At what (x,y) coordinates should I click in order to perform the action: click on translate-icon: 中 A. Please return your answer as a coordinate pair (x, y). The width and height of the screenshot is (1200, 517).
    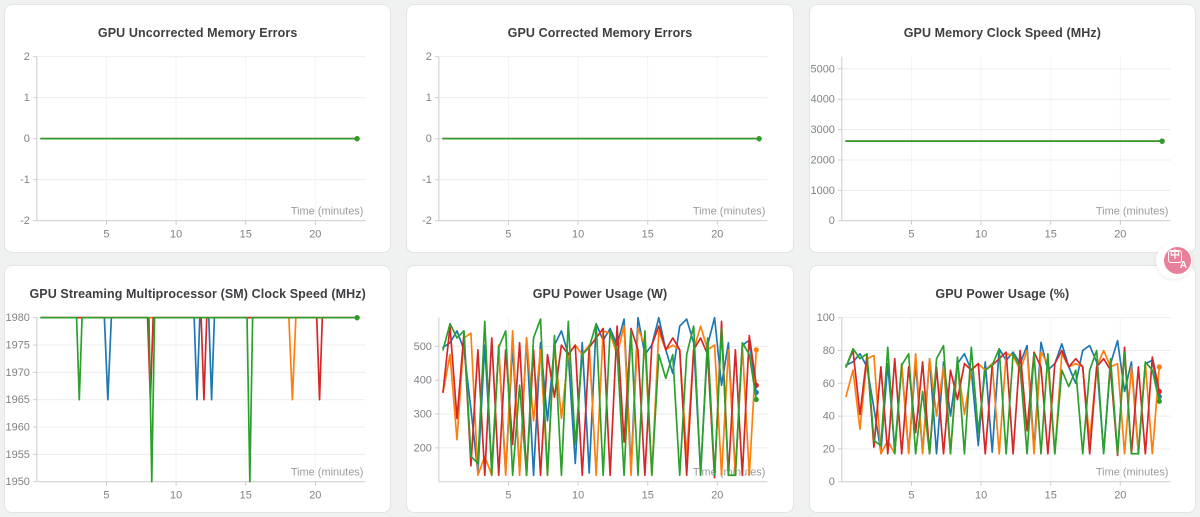
    Looking at the image, I should click on (1177, 260).